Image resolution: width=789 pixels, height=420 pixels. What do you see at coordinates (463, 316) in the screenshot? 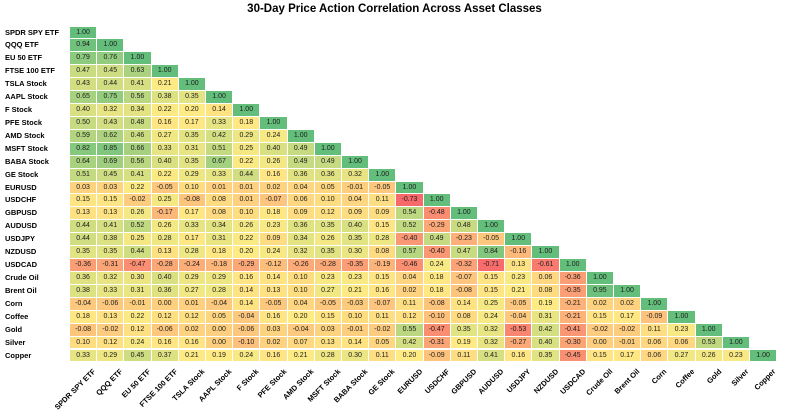
I see `heatmap-cell: 0.08` at bounding box center [463, 316].